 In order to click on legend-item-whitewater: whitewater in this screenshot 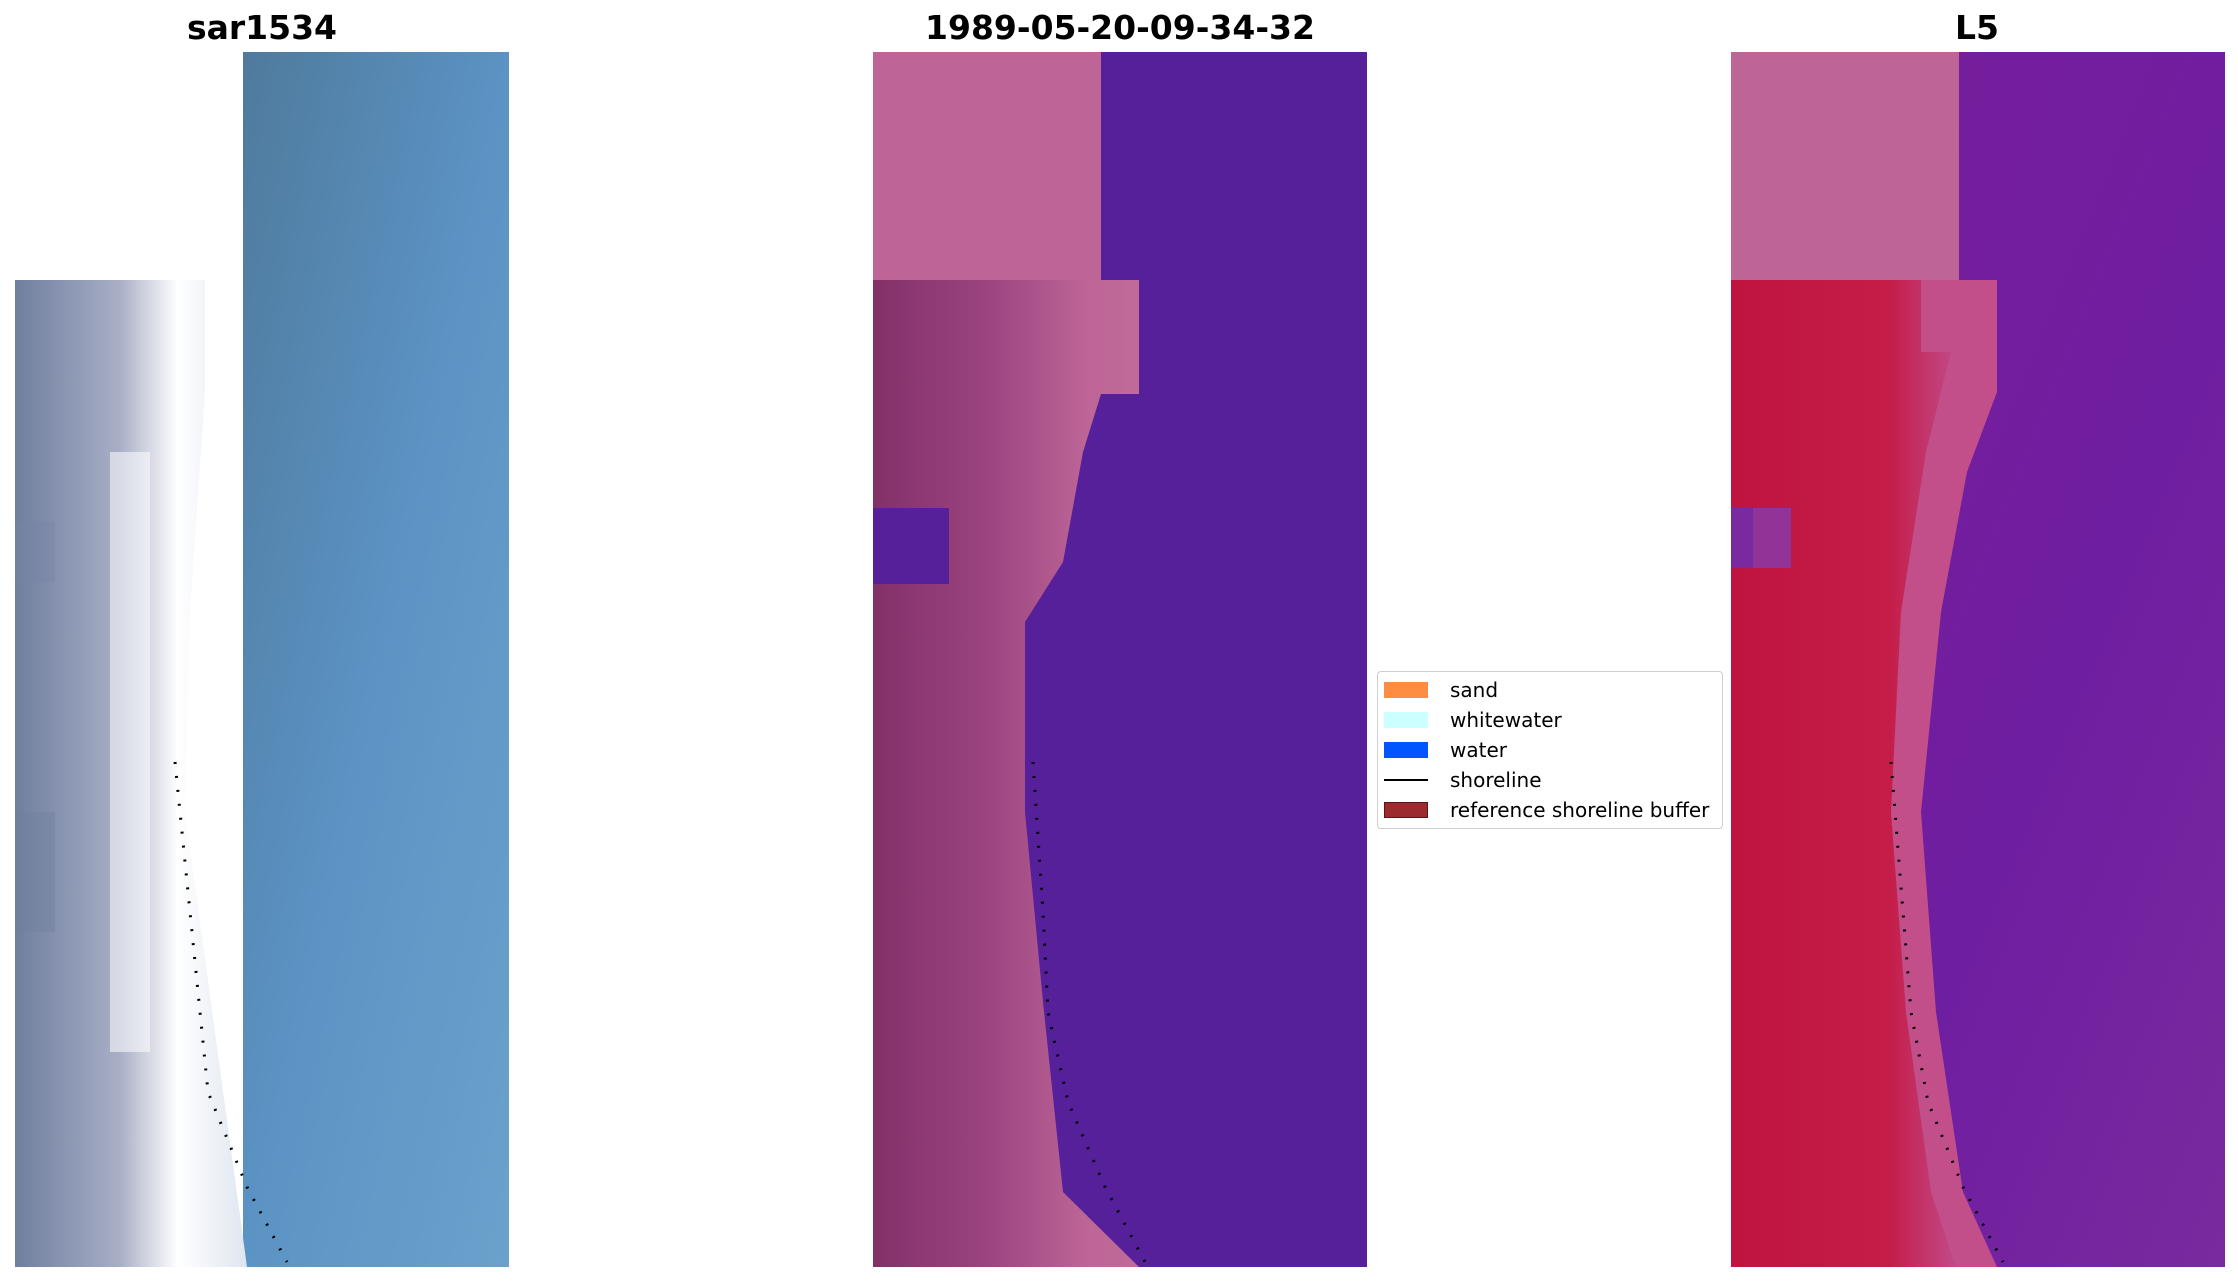, I will do `click(1473, 720)`.